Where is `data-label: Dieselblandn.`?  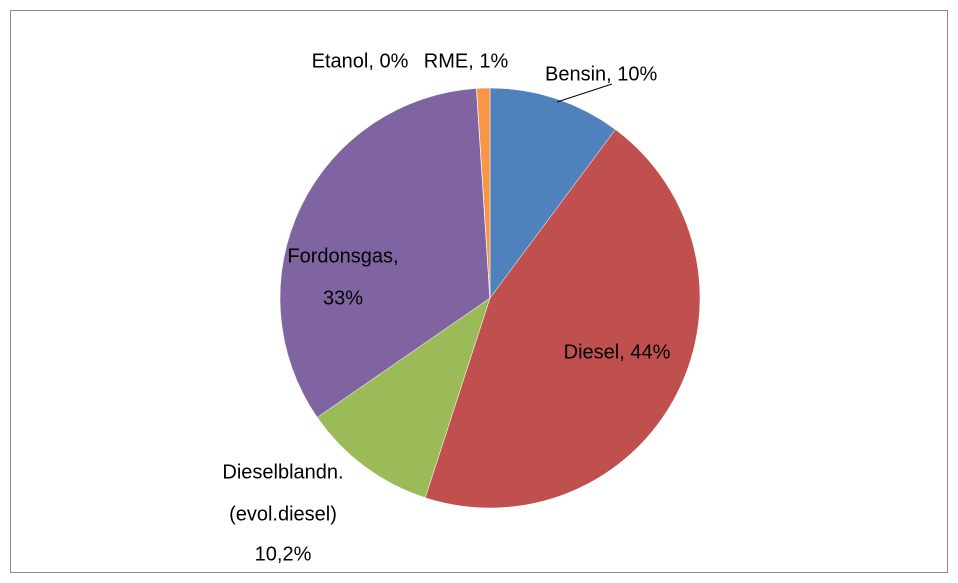 data-label: Dieselblandn. is located at coordinates (282, 472).